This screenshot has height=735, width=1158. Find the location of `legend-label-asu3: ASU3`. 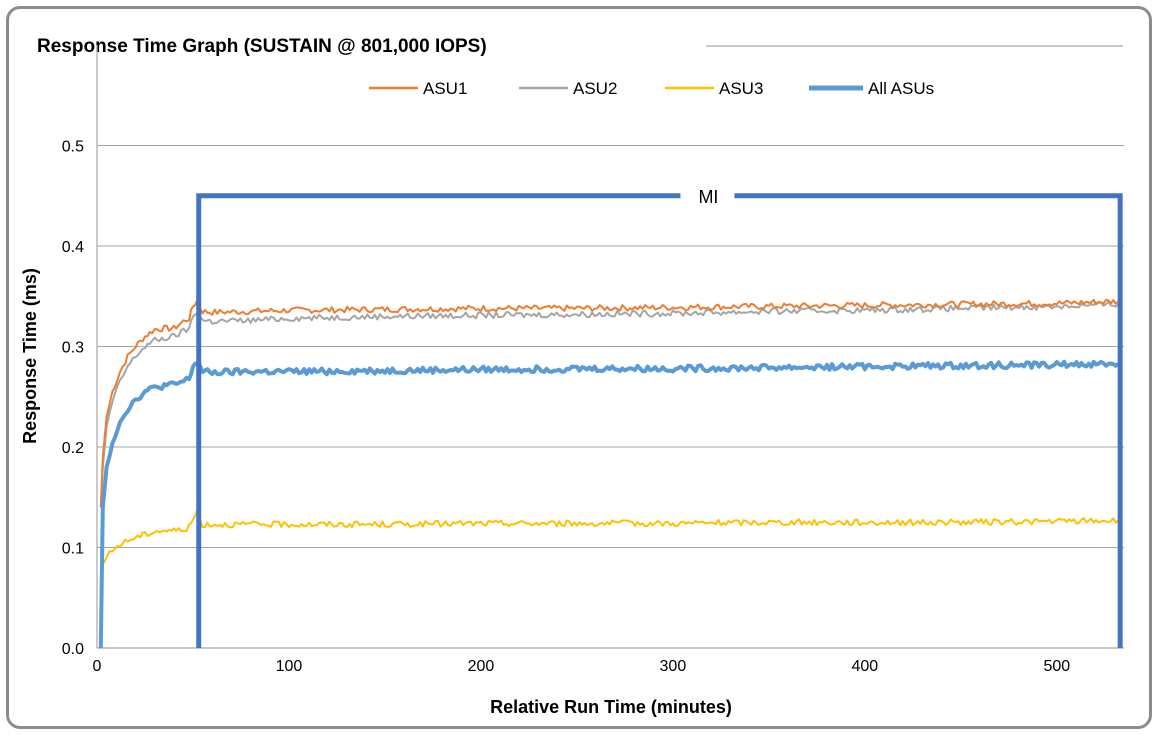

legend-label-asu3: ASU3 is located at coordinates (741, 88).